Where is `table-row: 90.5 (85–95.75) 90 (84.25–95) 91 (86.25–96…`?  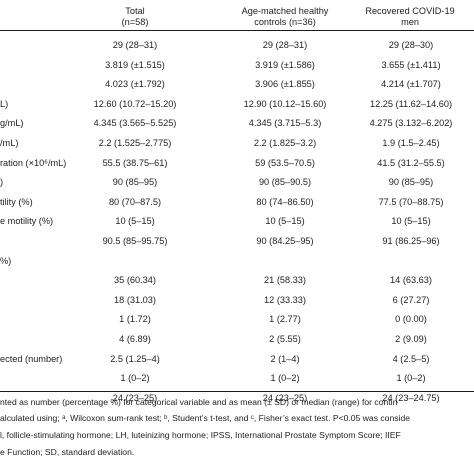 table-row: 90.5 (85–95.75) 90 (84.25–95) 91 (86.25–96… is located at coordinates (237, 241).